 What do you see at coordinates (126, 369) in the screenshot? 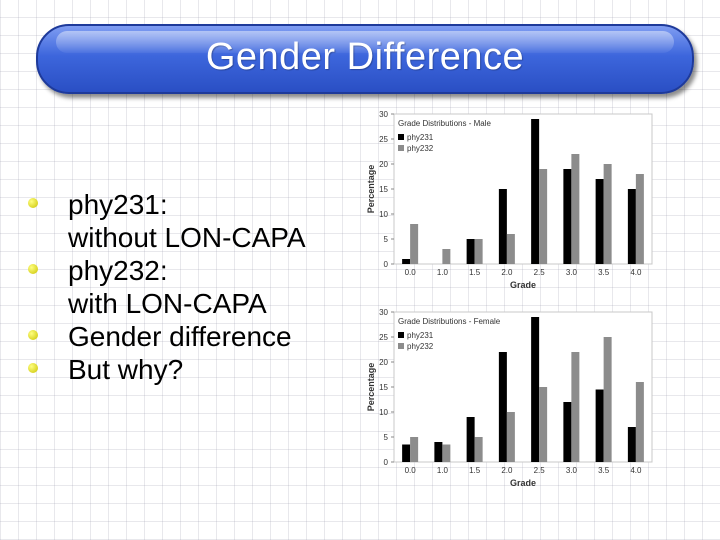
I see `bullet-line: But why?` at bounding box center [126, 369].